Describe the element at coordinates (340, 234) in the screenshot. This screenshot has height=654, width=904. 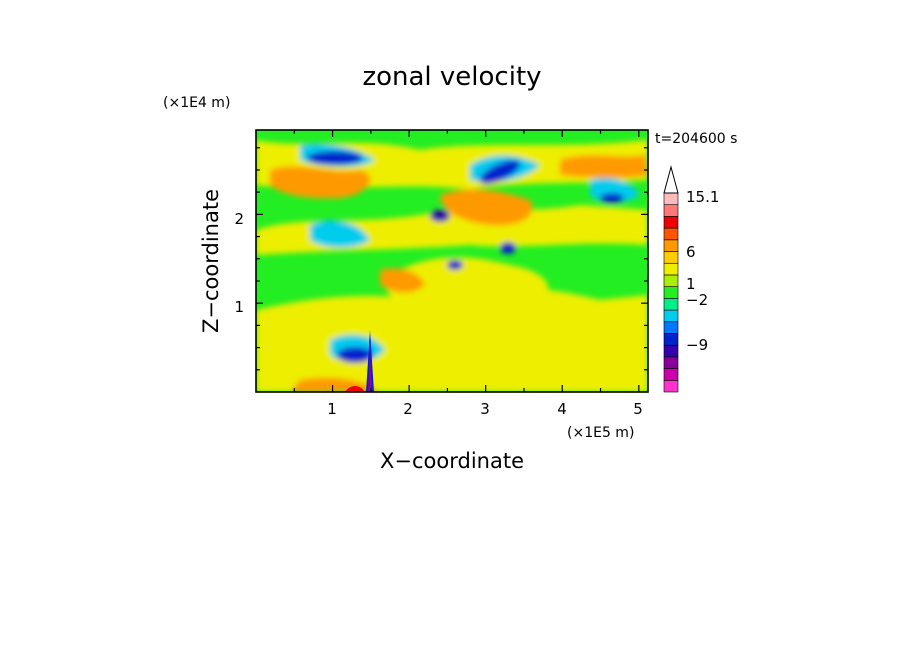
I see `contour-cyan-mid-left` at that location.